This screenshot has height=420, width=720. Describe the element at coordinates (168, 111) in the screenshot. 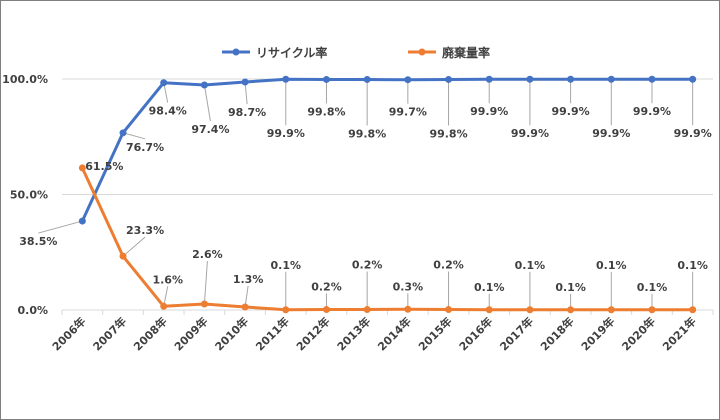

I see `data-label: 98.4%` at that location.